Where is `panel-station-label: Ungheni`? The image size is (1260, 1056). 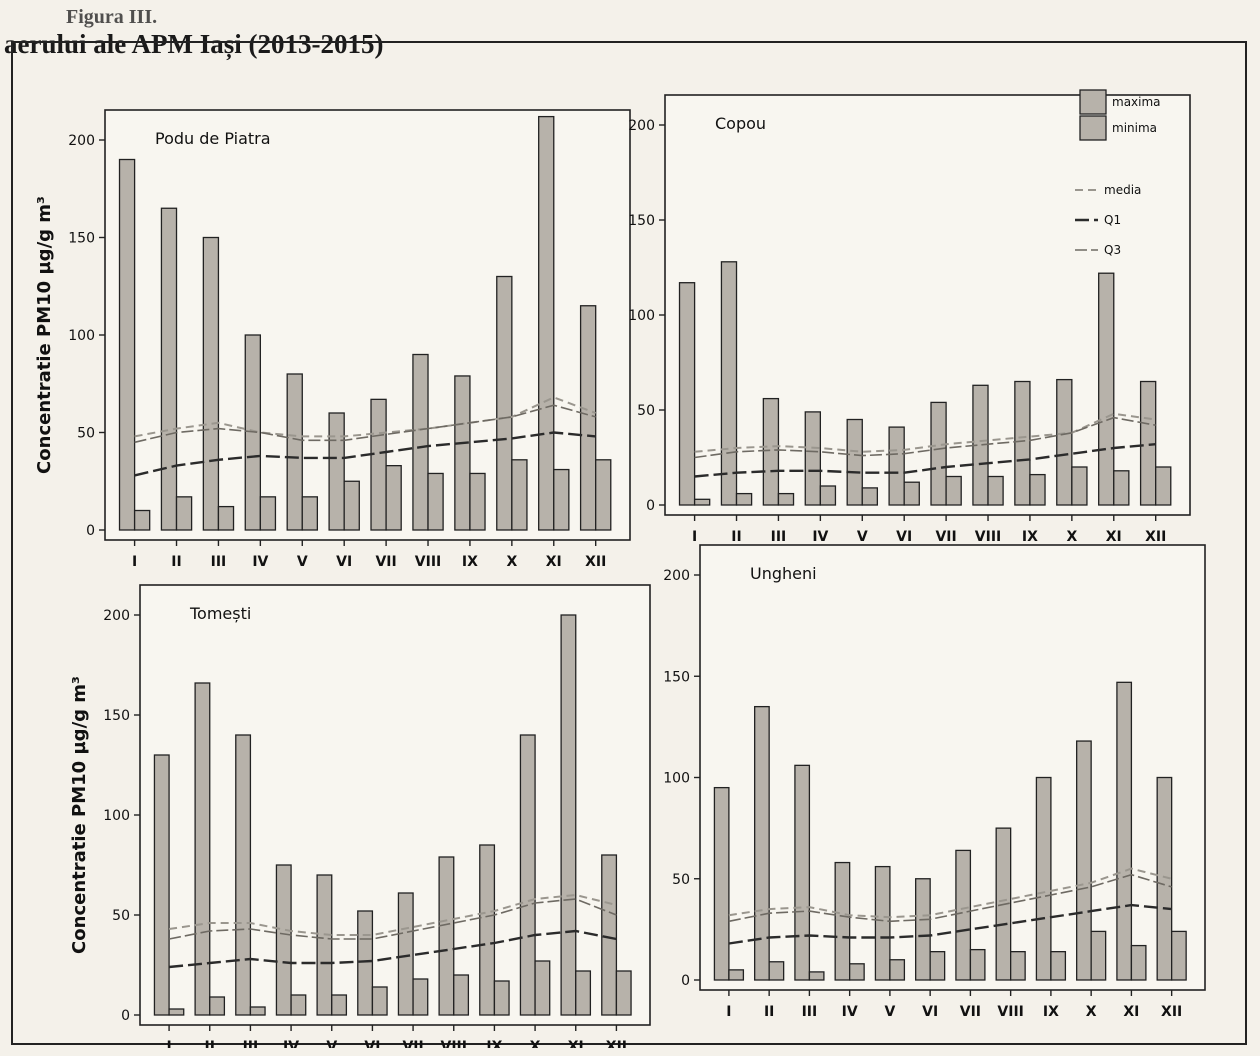 panel-station-label: Ungheni is located at coordinates (783, 573).